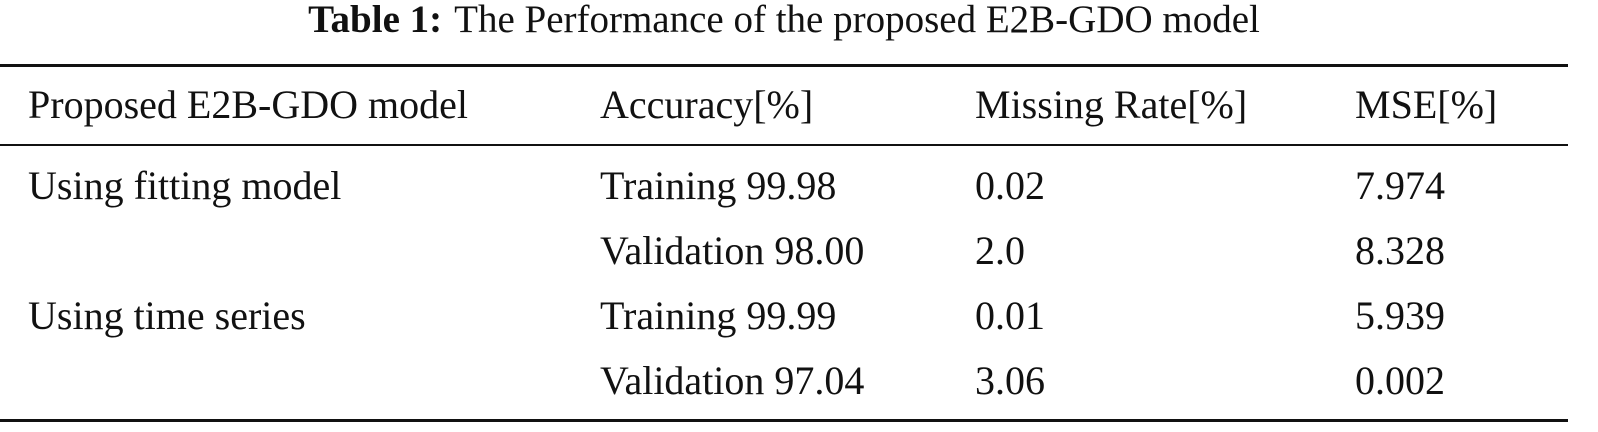  Describe the element at coordinates (784, 65) in the screenshot. I see `top-rule` at that location.